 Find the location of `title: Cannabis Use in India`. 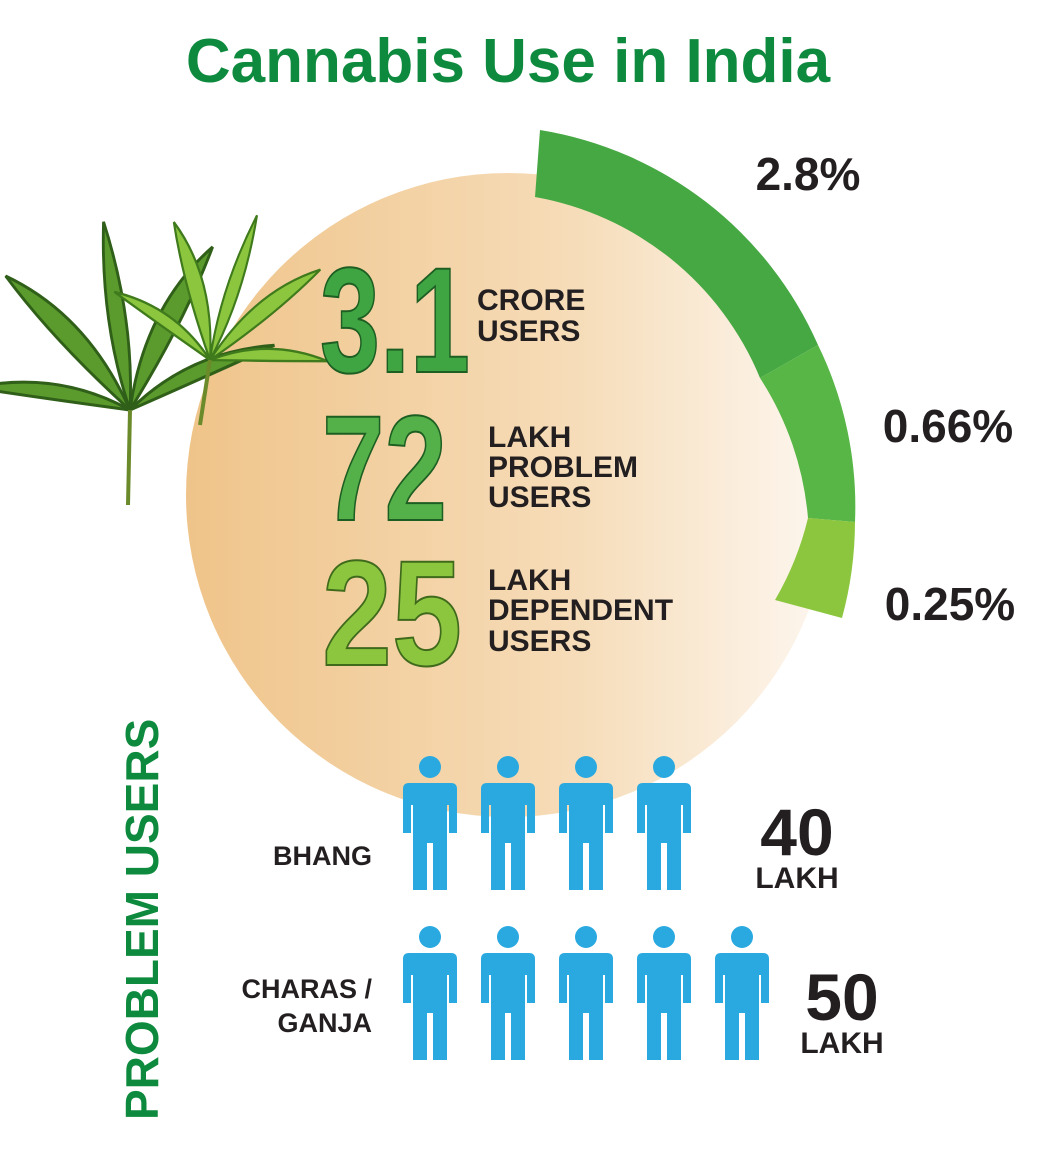

title: Cannabis Use in India is located at coordinates (508, 61).